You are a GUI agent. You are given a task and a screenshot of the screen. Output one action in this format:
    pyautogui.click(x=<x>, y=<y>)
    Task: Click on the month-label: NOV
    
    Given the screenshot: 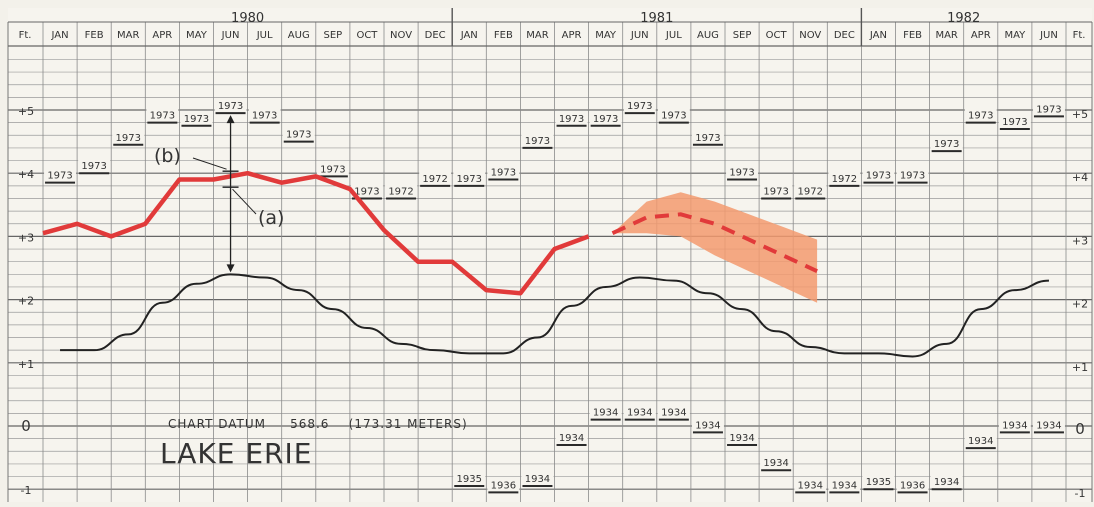 What is the action you would take?
    pyautogui.click(x=401, y=35)
    